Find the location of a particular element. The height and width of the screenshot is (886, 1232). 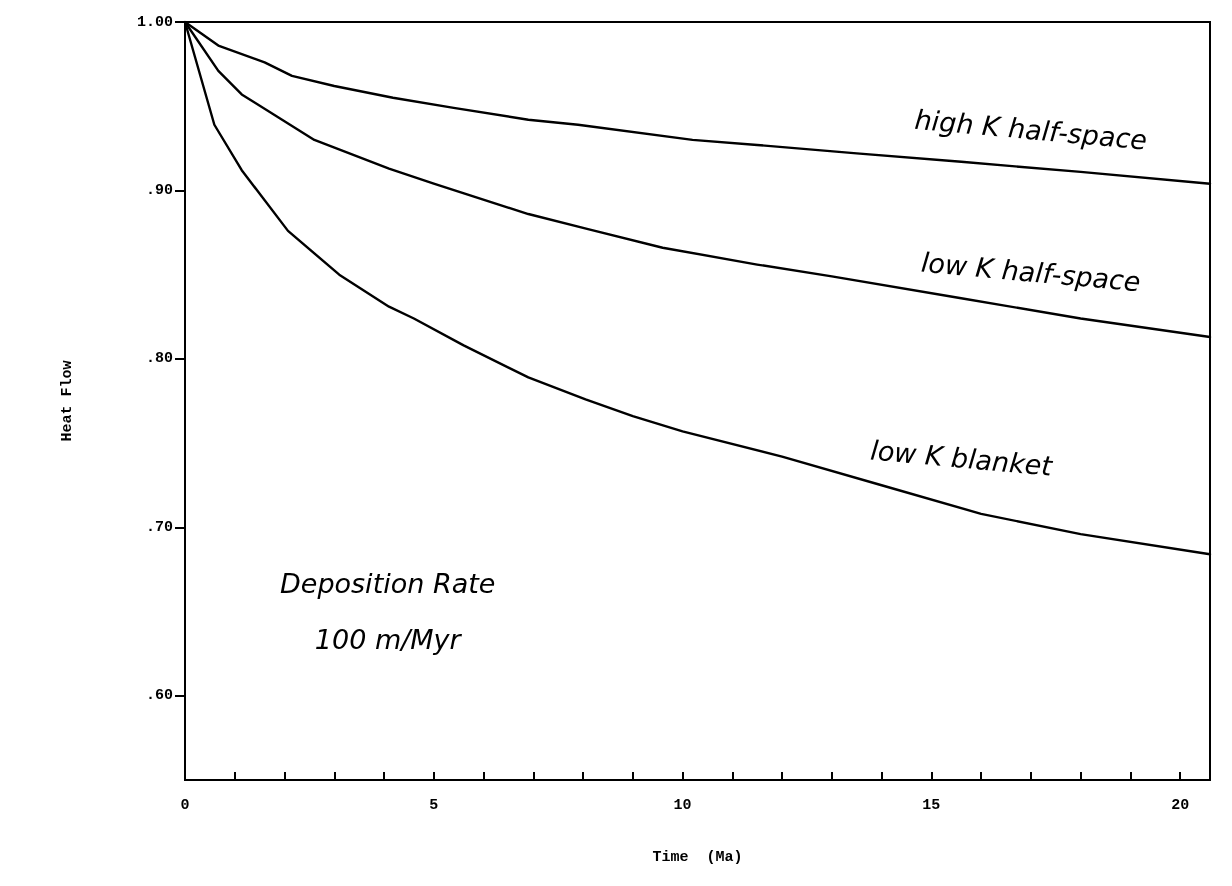

y-tick-label: .80 is located at coordinates (159, 359).